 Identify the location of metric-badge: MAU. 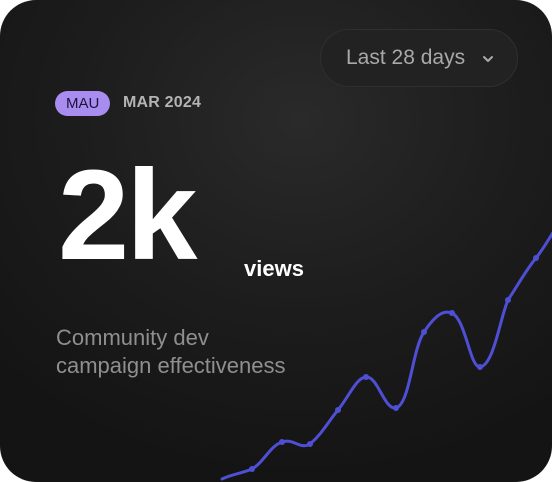
(83, 103).